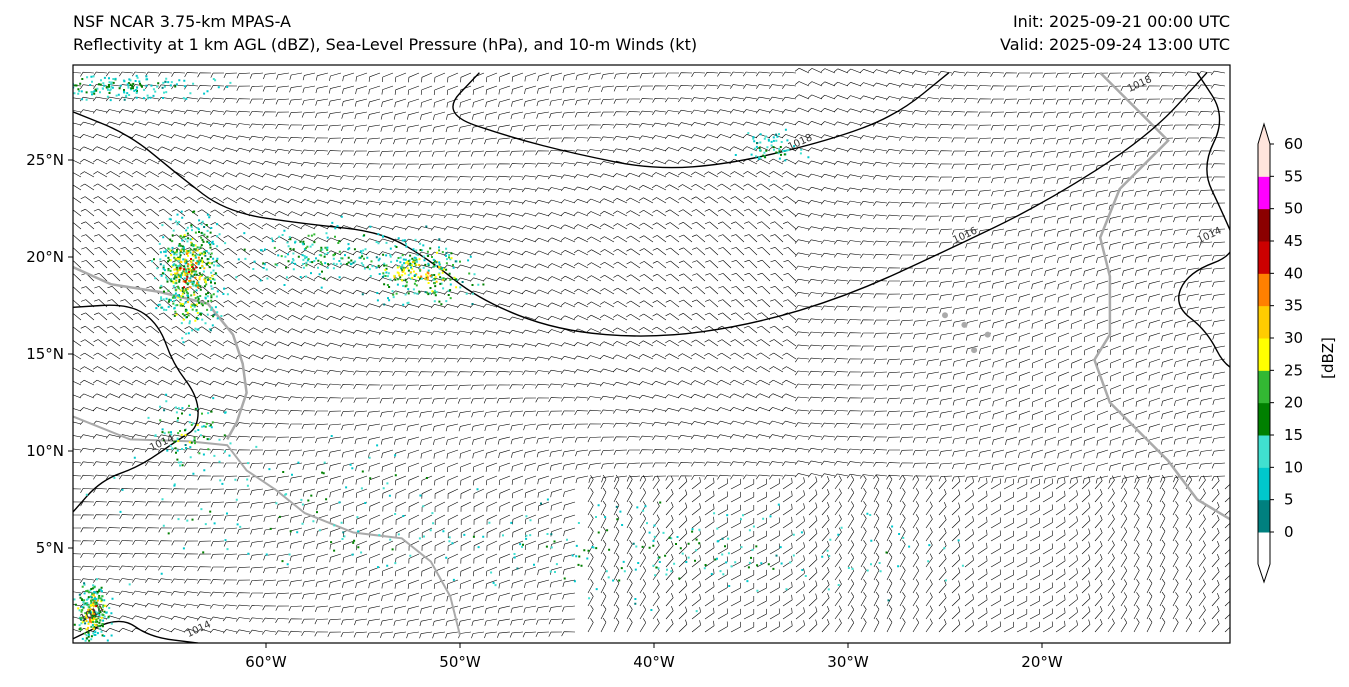 The image size is (1349, 687). What do you see at coordinates (45, 257) in the screenshot?
I see `lat-tick-label: 20°N` at bounding box center [45, 257].